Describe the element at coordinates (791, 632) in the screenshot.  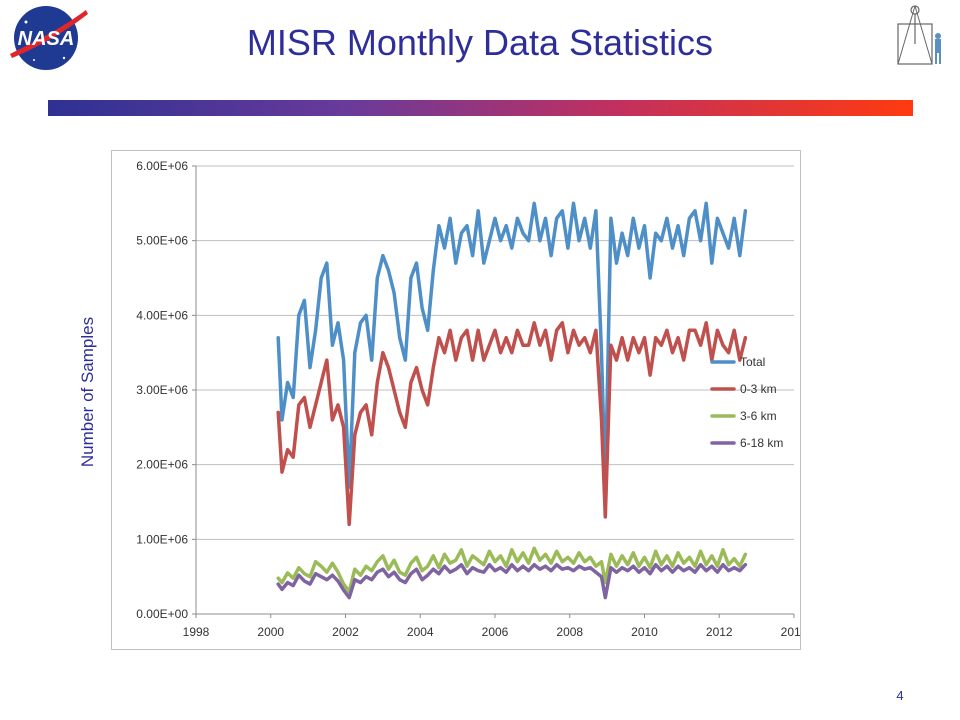
I see `x-tick-label: 2014` at that location.